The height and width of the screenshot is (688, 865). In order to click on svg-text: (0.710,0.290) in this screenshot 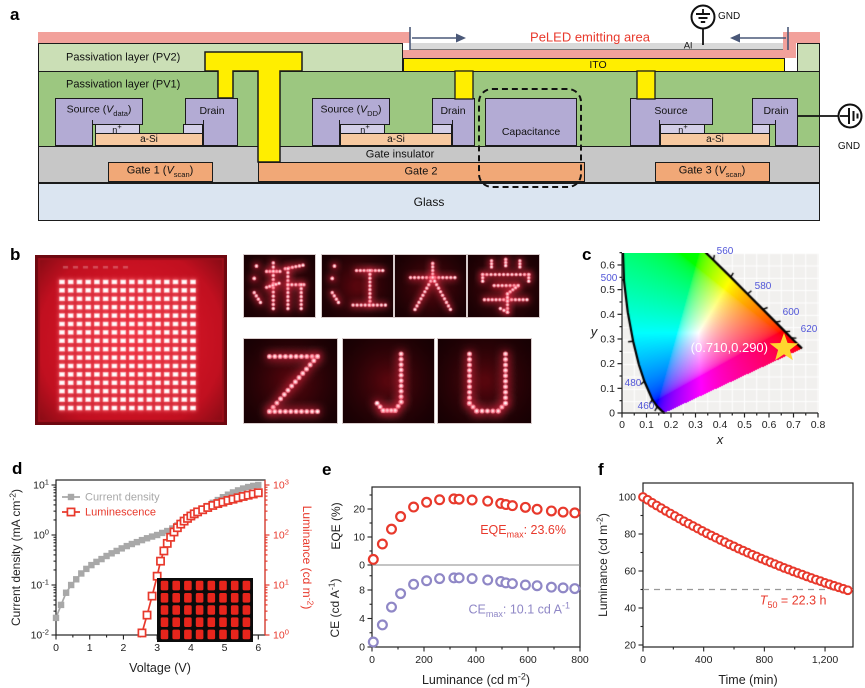, I will do `click(729, 347)`.